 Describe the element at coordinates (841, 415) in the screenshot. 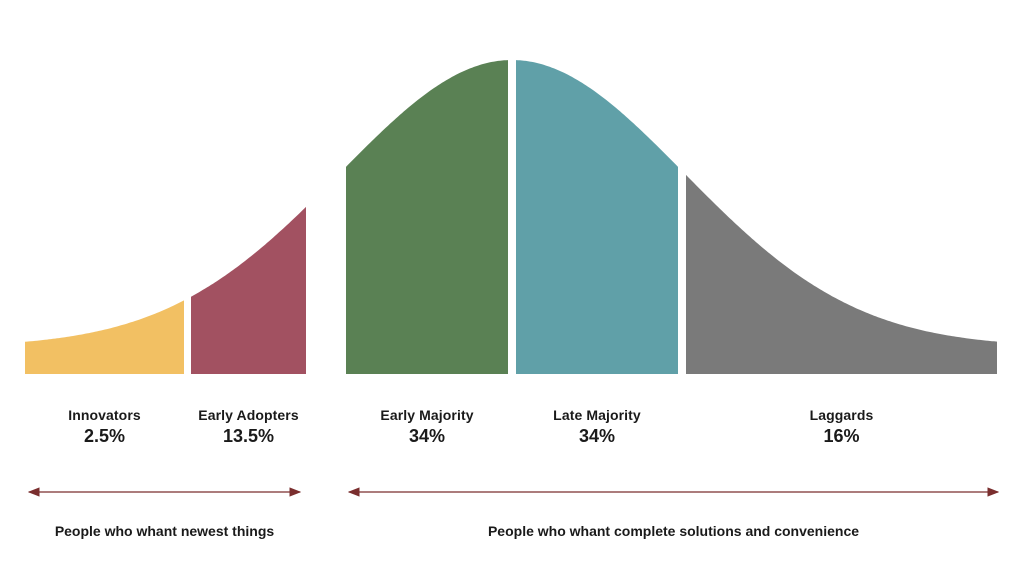

I see `segment-name: Laggards` at that location.